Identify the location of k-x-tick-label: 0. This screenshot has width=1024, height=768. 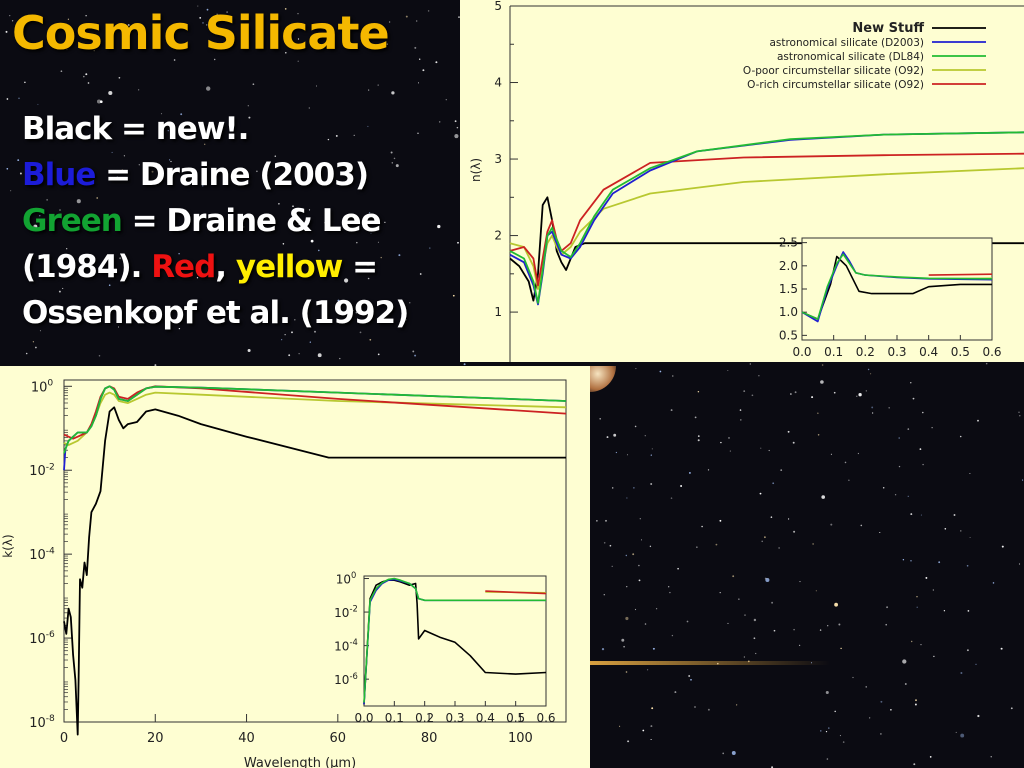
(64, 738).